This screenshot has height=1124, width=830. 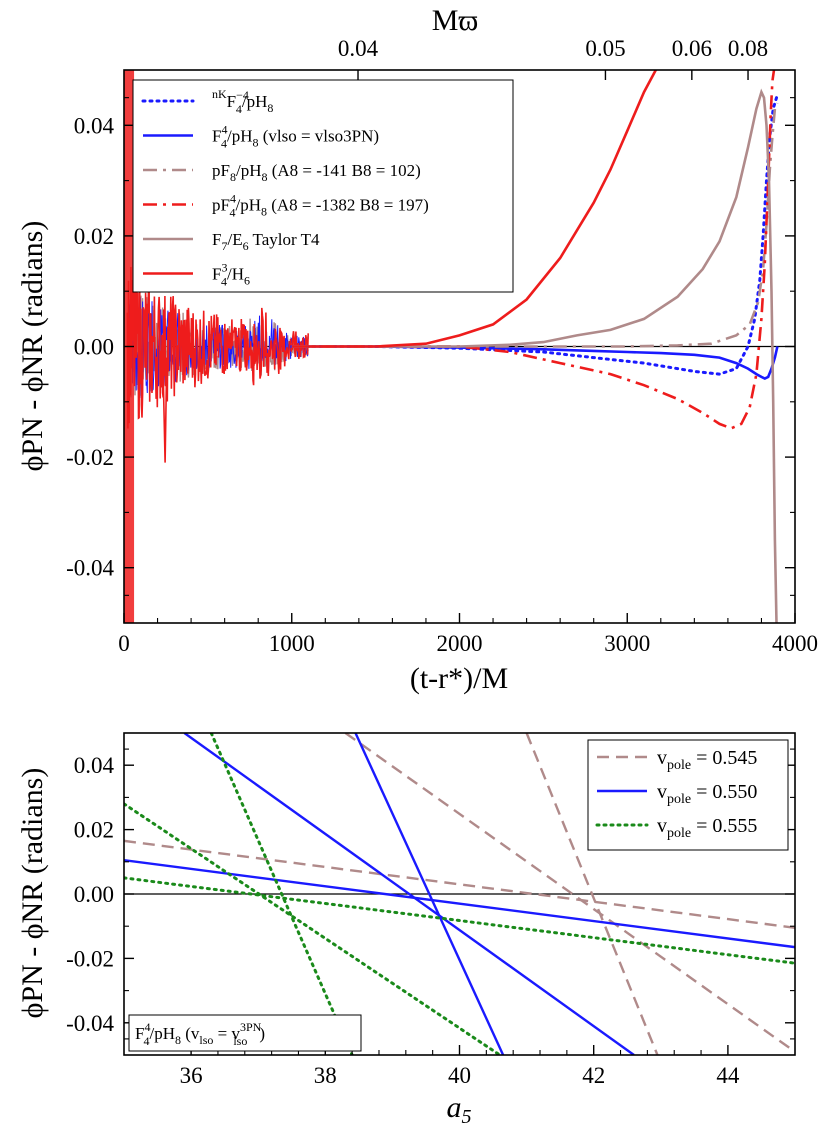 What do you see at coordinates (728, 1075) in the screenshot?
I see `x-tick-label: 44` at bounding box center [728, 1075].